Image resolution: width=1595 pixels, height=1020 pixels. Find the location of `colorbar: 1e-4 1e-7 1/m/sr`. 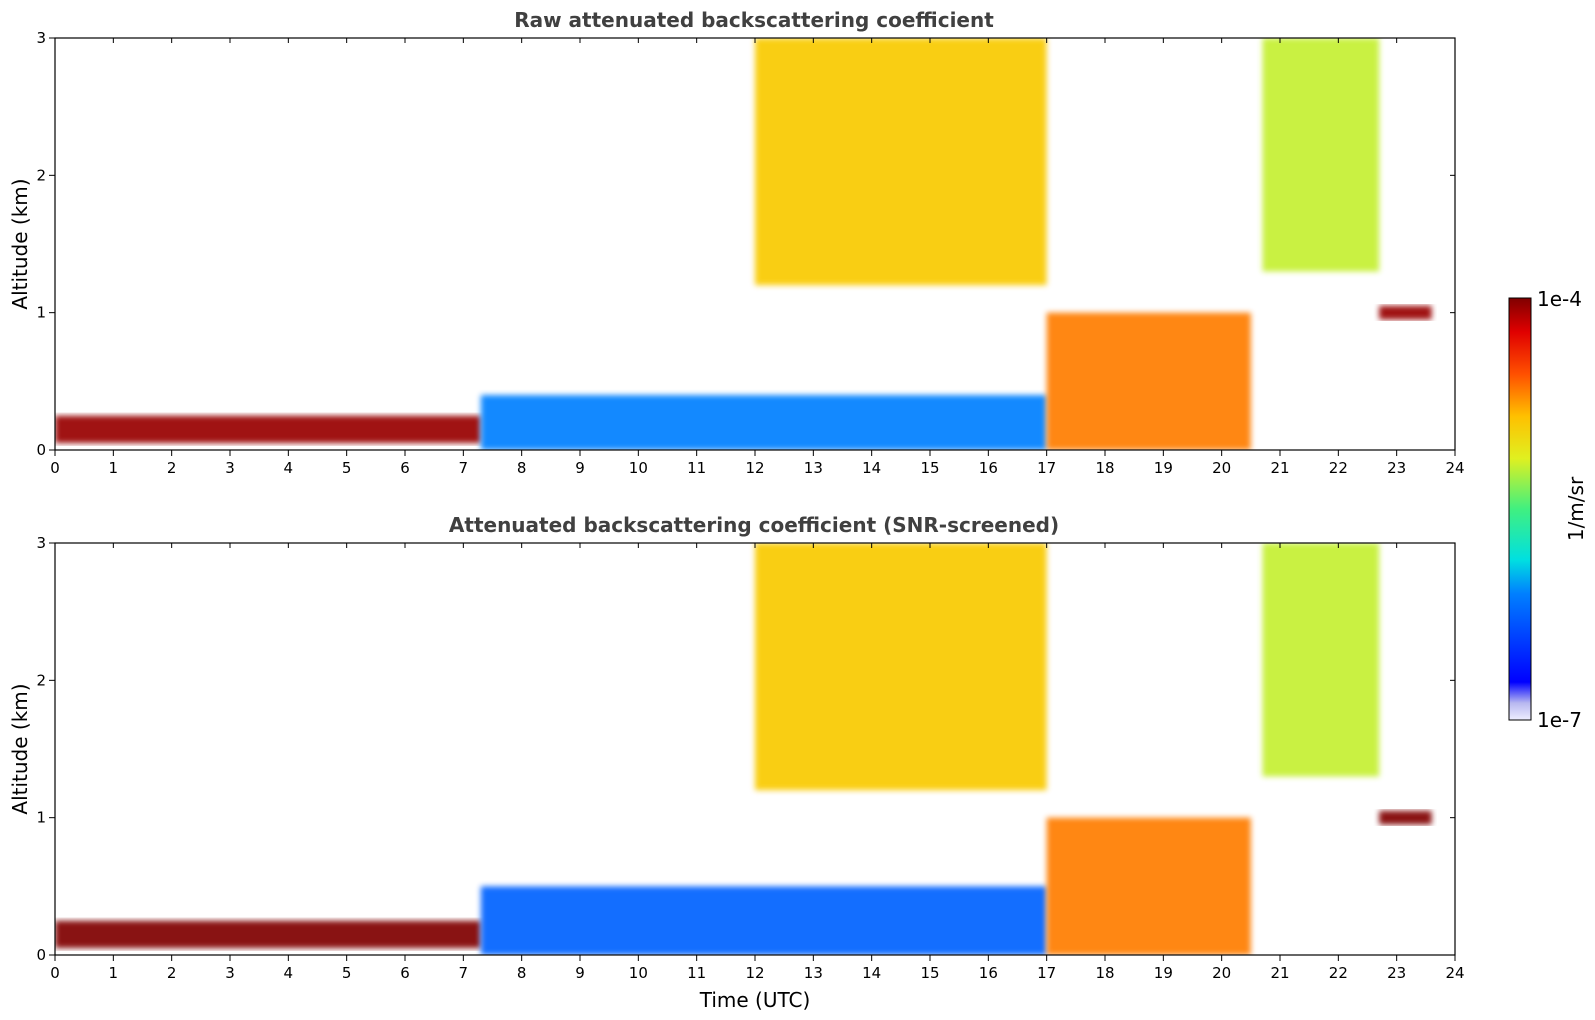

colorbar: 1e-4 1e-7 1/m/sr is located at coordinates (1548, 509).